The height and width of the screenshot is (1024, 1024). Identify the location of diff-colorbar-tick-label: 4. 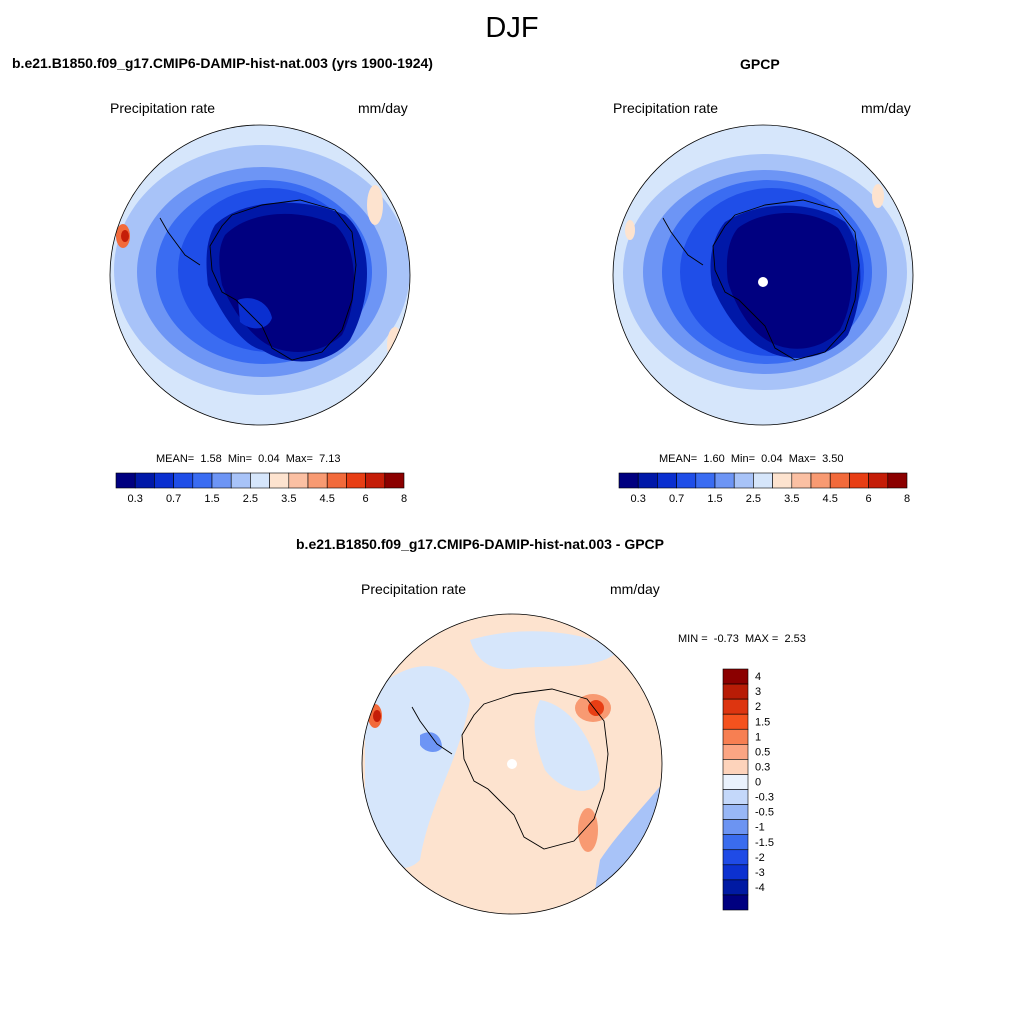
(758, 677).